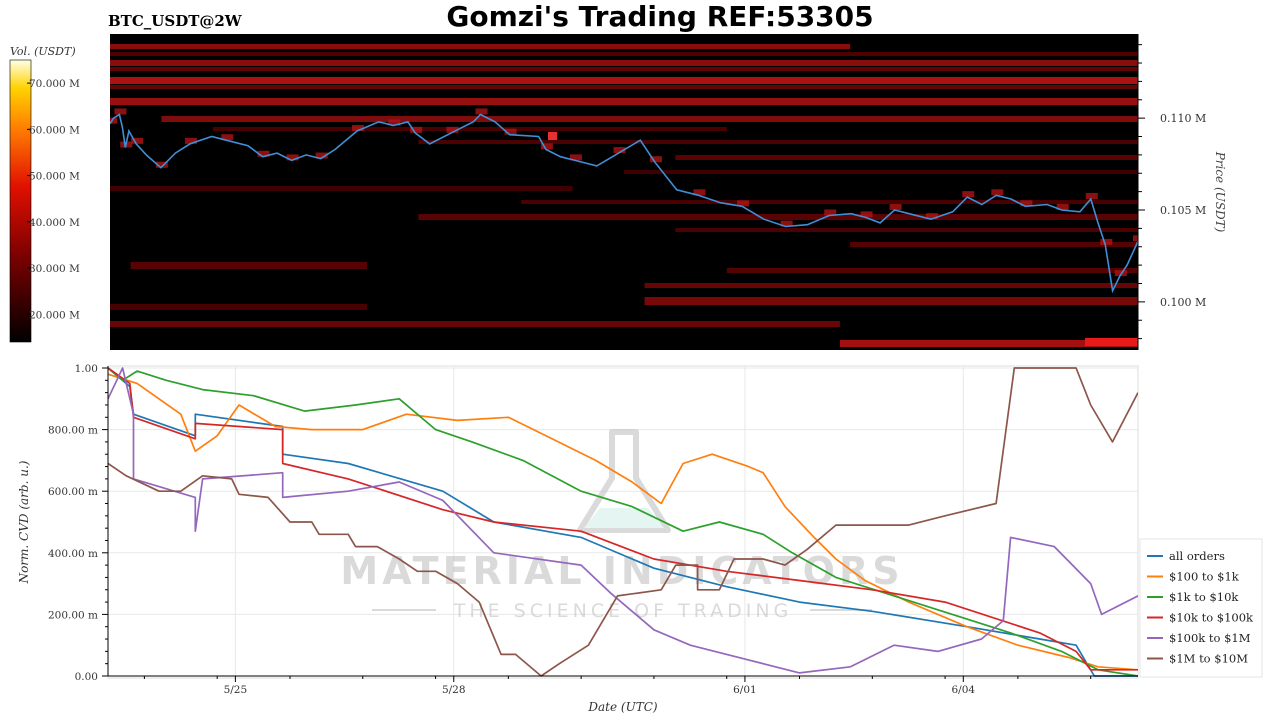  I want to click on colorbar-tick-label: 70.000 M, so click(54, 84).